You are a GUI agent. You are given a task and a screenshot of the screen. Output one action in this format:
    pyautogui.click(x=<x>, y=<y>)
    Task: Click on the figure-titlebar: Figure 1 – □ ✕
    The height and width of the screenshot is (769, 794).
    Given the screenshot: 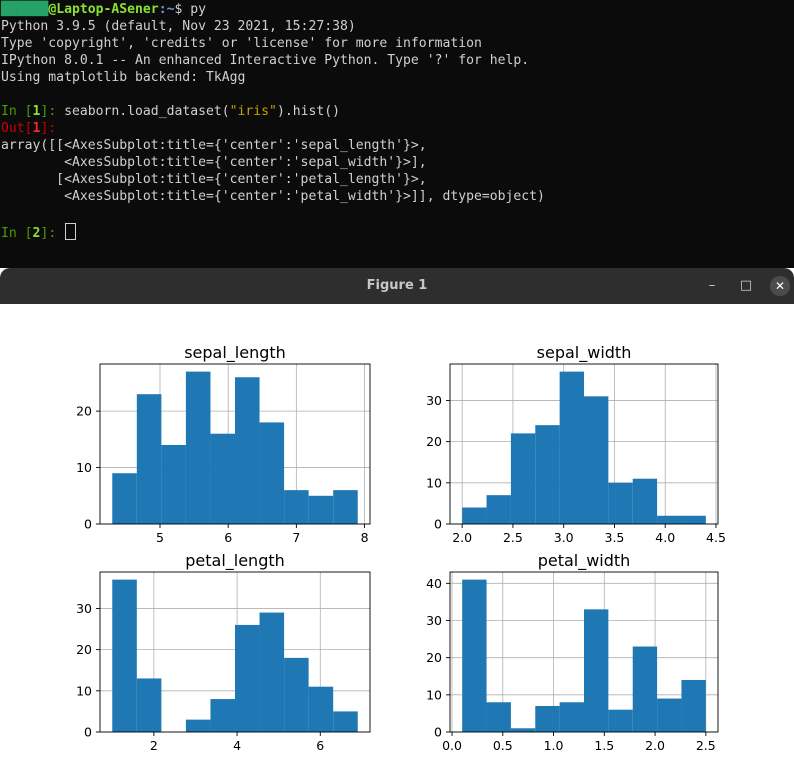 What is the action you would take?
    pyautogui.click(x=397, y=286)
    